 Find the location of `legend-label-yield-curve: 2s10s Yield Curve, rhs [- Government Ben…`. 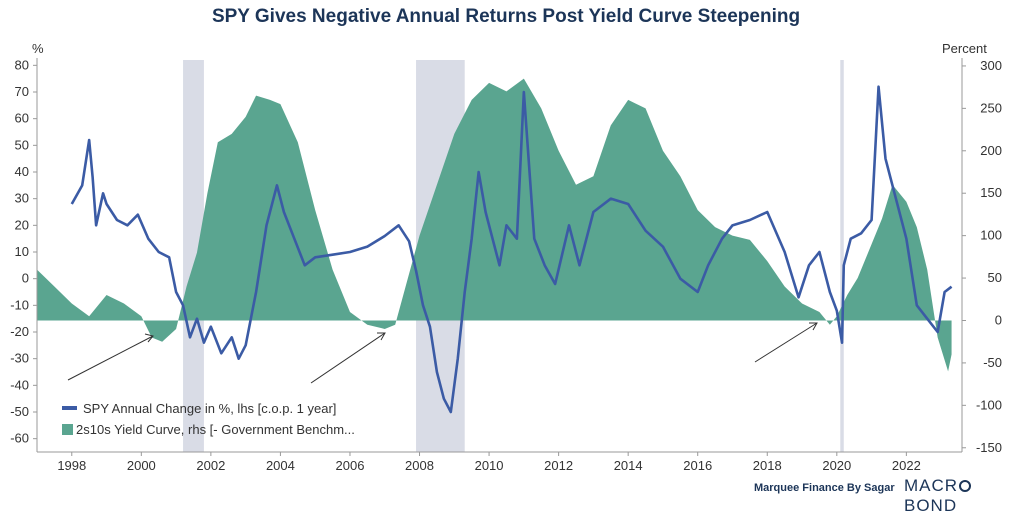

legend-label-yield-curve: 2s10s Yield Curve, rhs [- Government Ben… is located at coordinates (215, 429).